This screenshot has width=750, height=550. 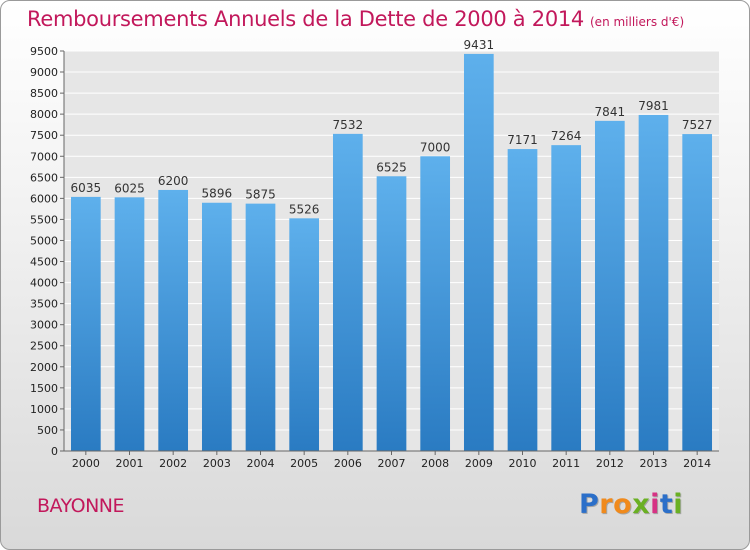 What do you see at coordinates (391, 313) in the screenshot?
I see `bar-2007` at bounding box center [391, 313].